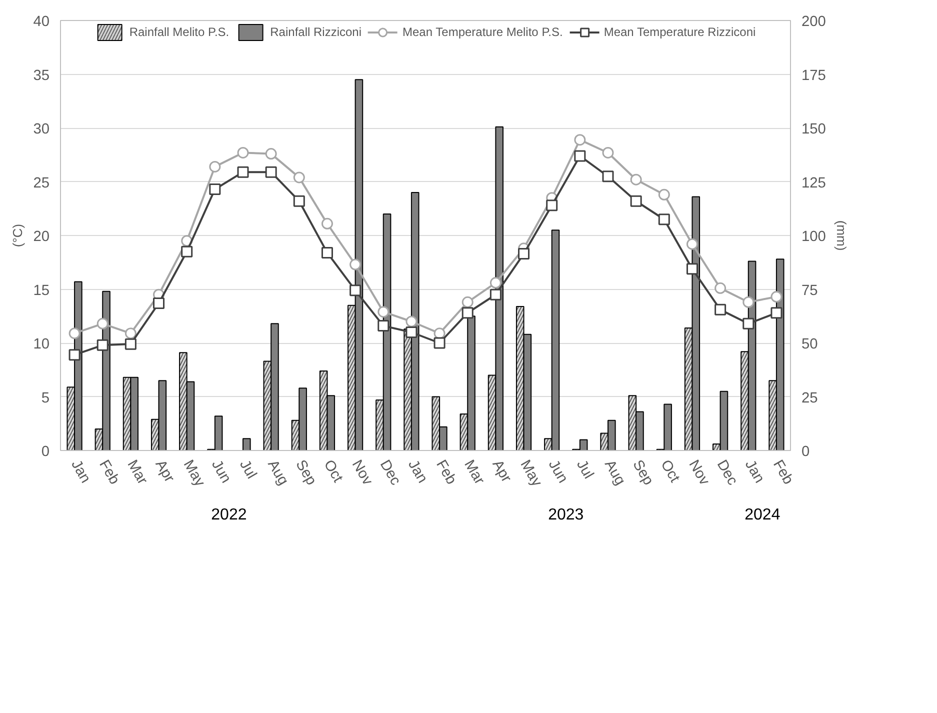 The image size is (937, 713). What do you see at coordinates (762, 515) in the screenshot?
I see `text: 2024` at bounding box center [762, 515].